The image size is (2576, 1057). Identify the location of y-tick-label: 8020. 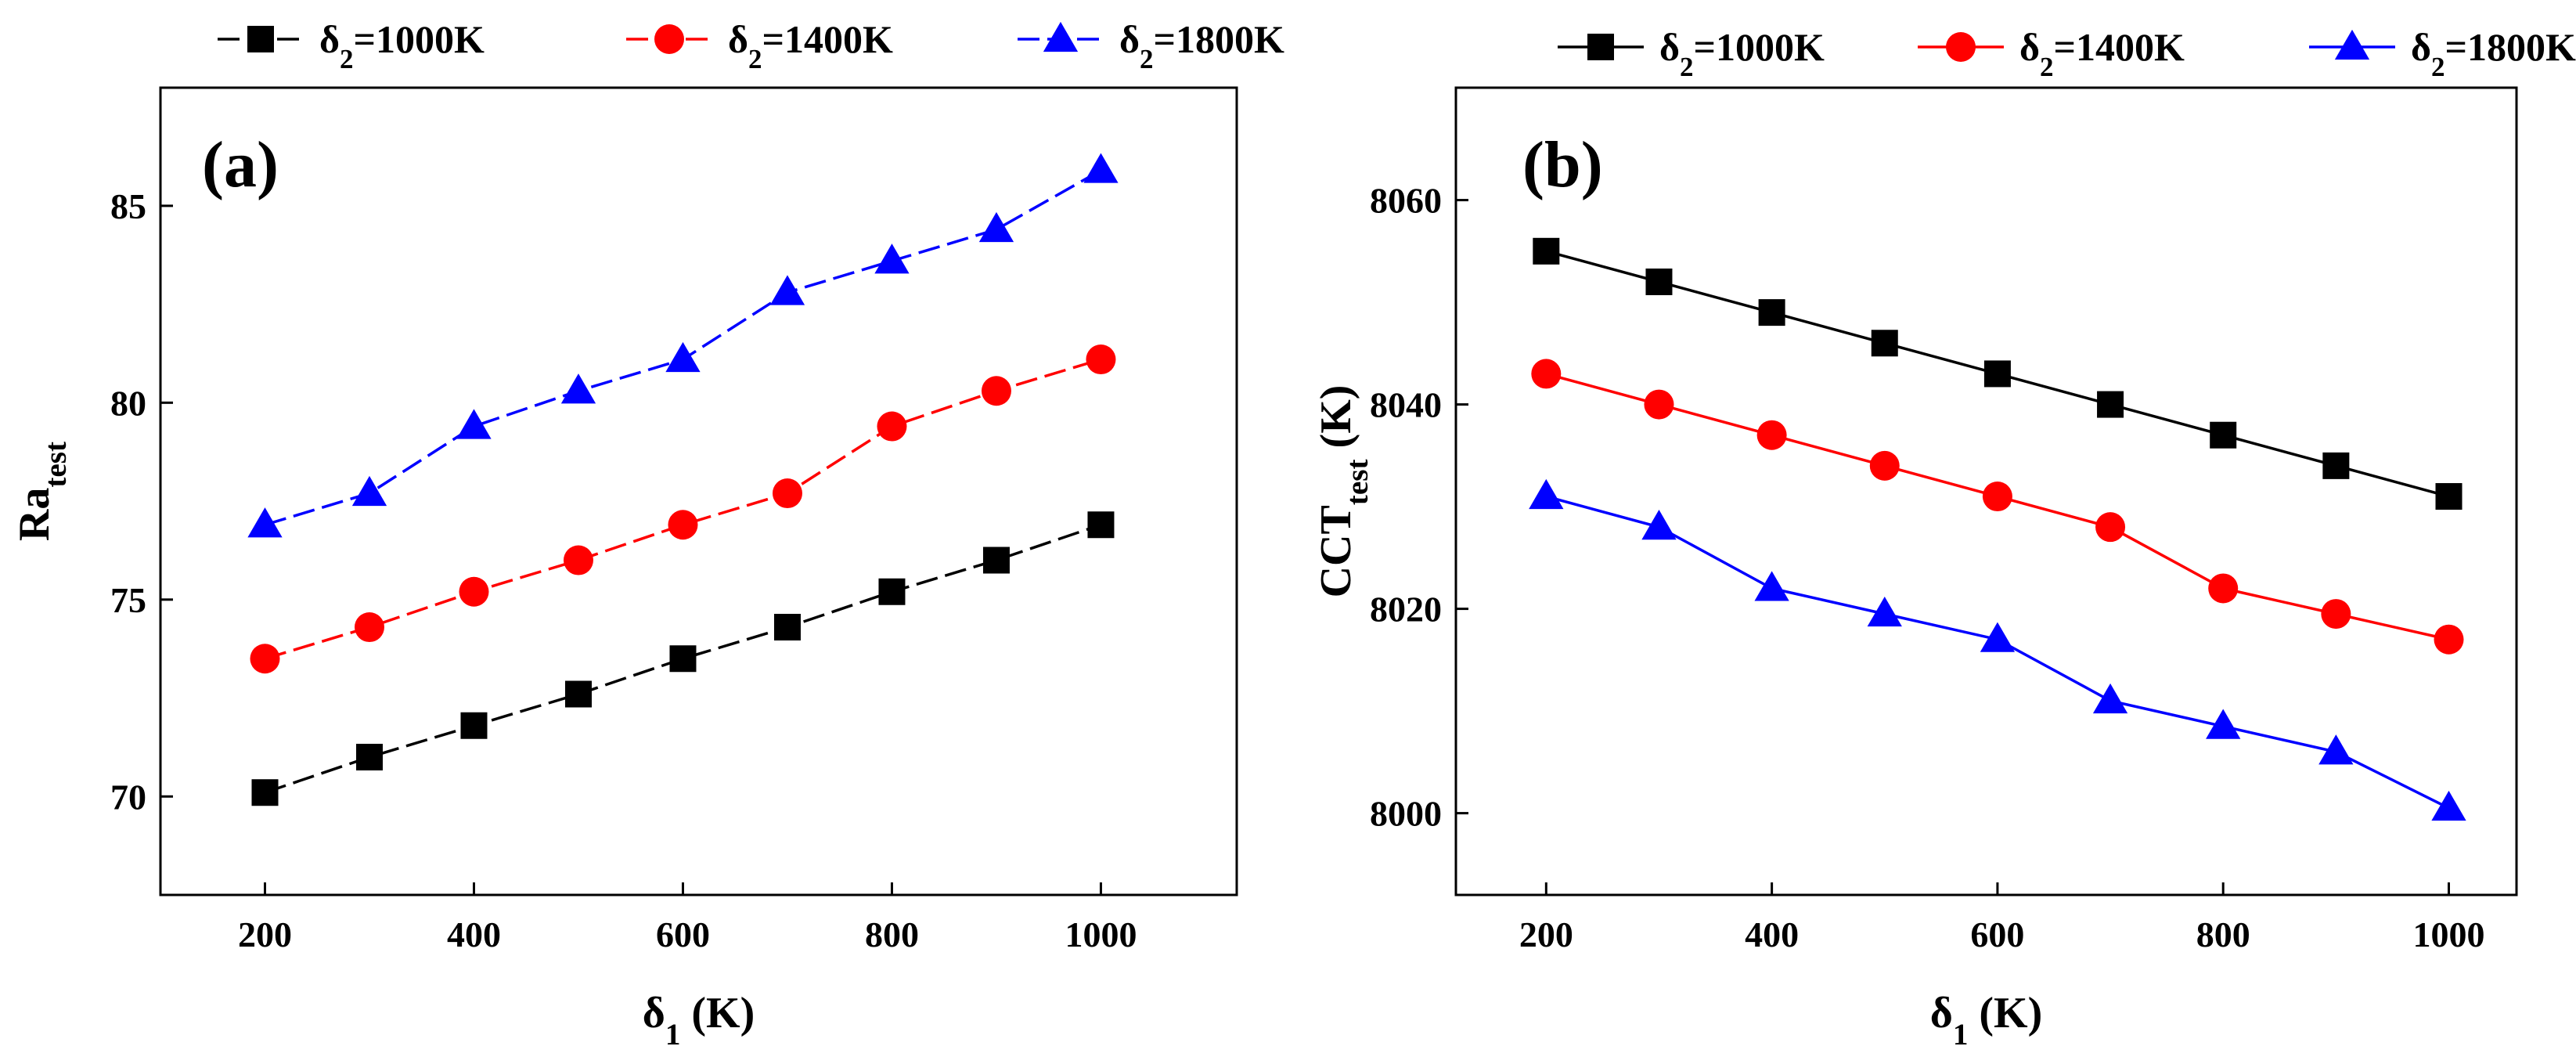
(1406, 610).